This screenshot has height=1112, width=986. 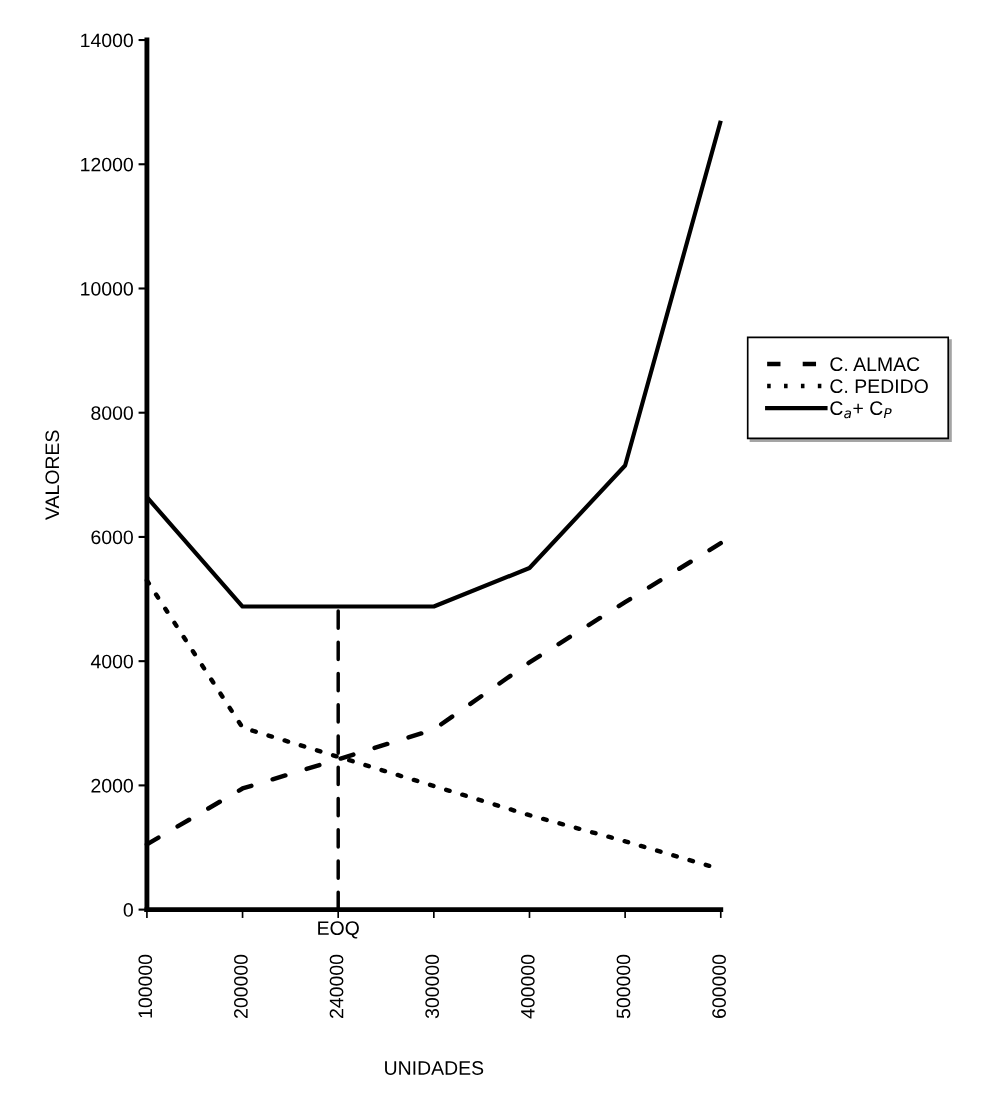 I want to click on legend-label: C$_{a}$+ C$_{P}$, so click(x=861, y=410).